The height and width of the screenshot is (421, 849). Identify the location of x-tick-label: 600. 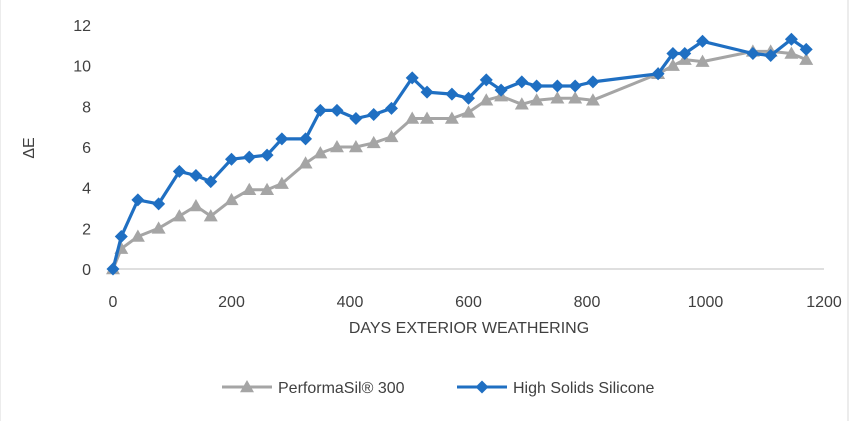
(468, 302).